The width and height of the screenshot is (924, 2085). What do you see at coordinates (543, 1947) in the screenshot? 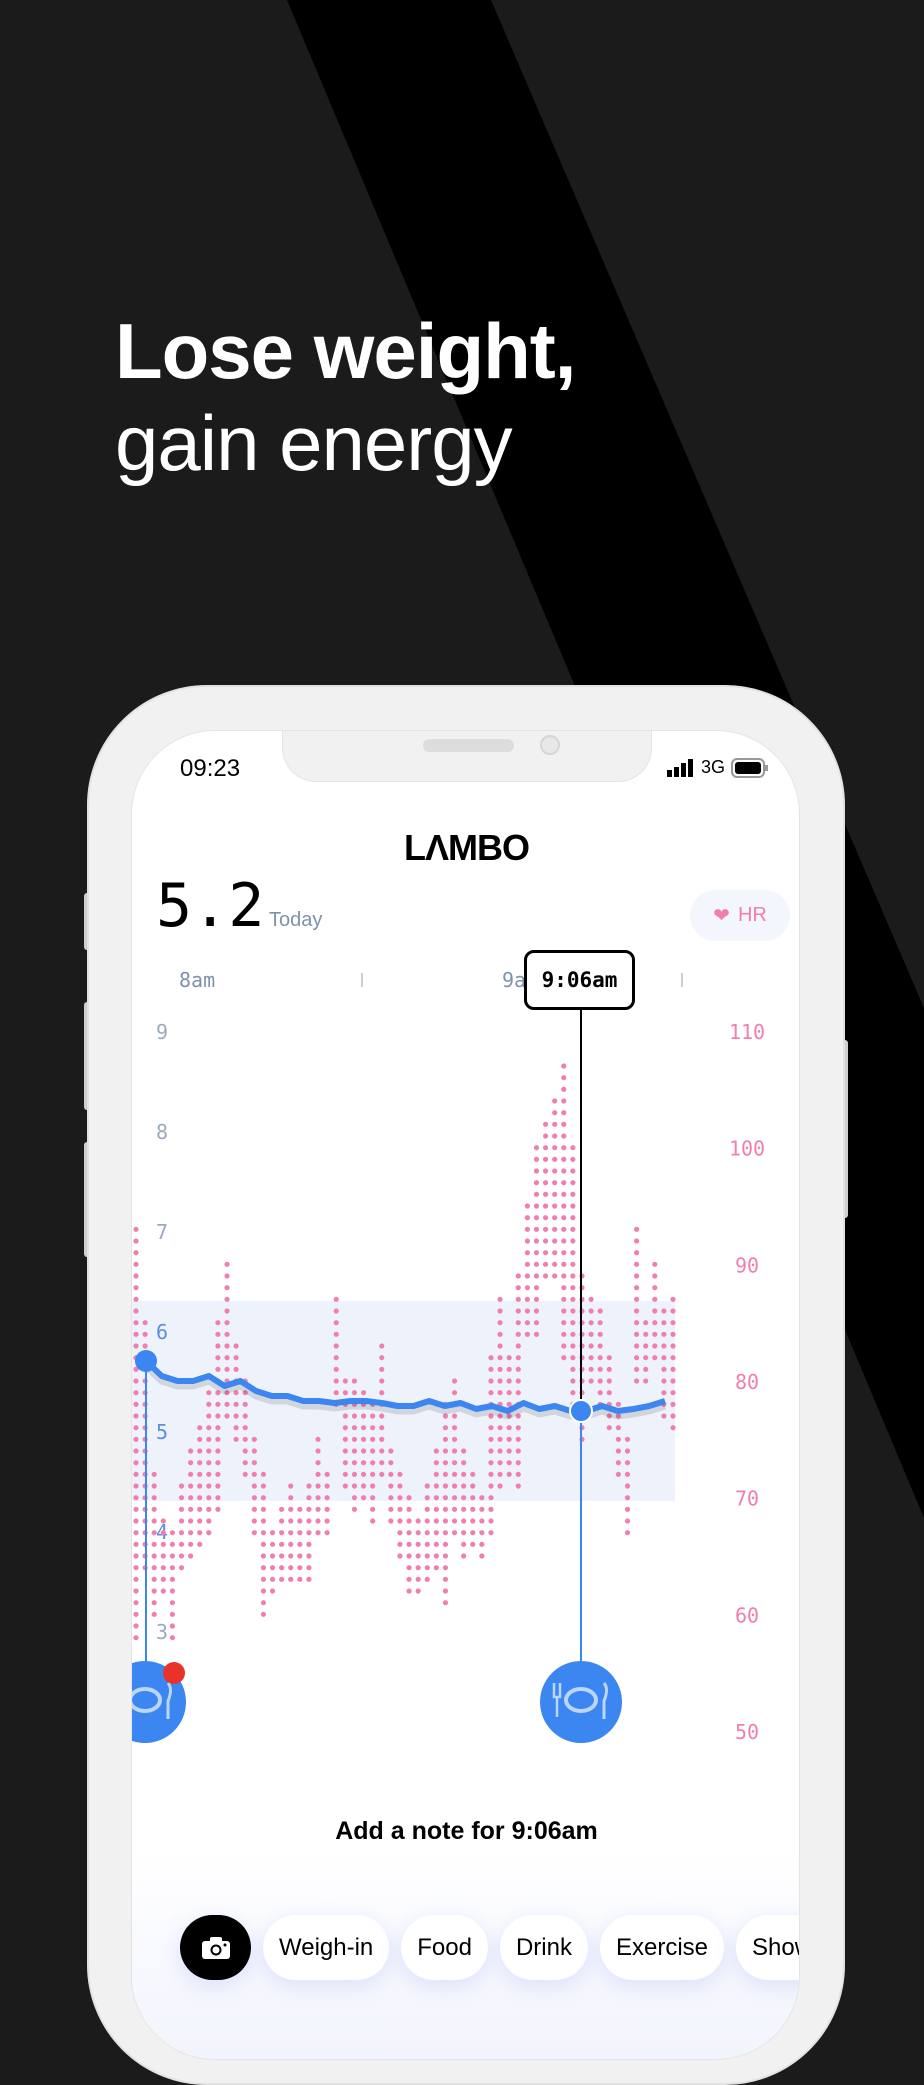
I see `drink-button: Drink` at bounding box center [543, 1947].